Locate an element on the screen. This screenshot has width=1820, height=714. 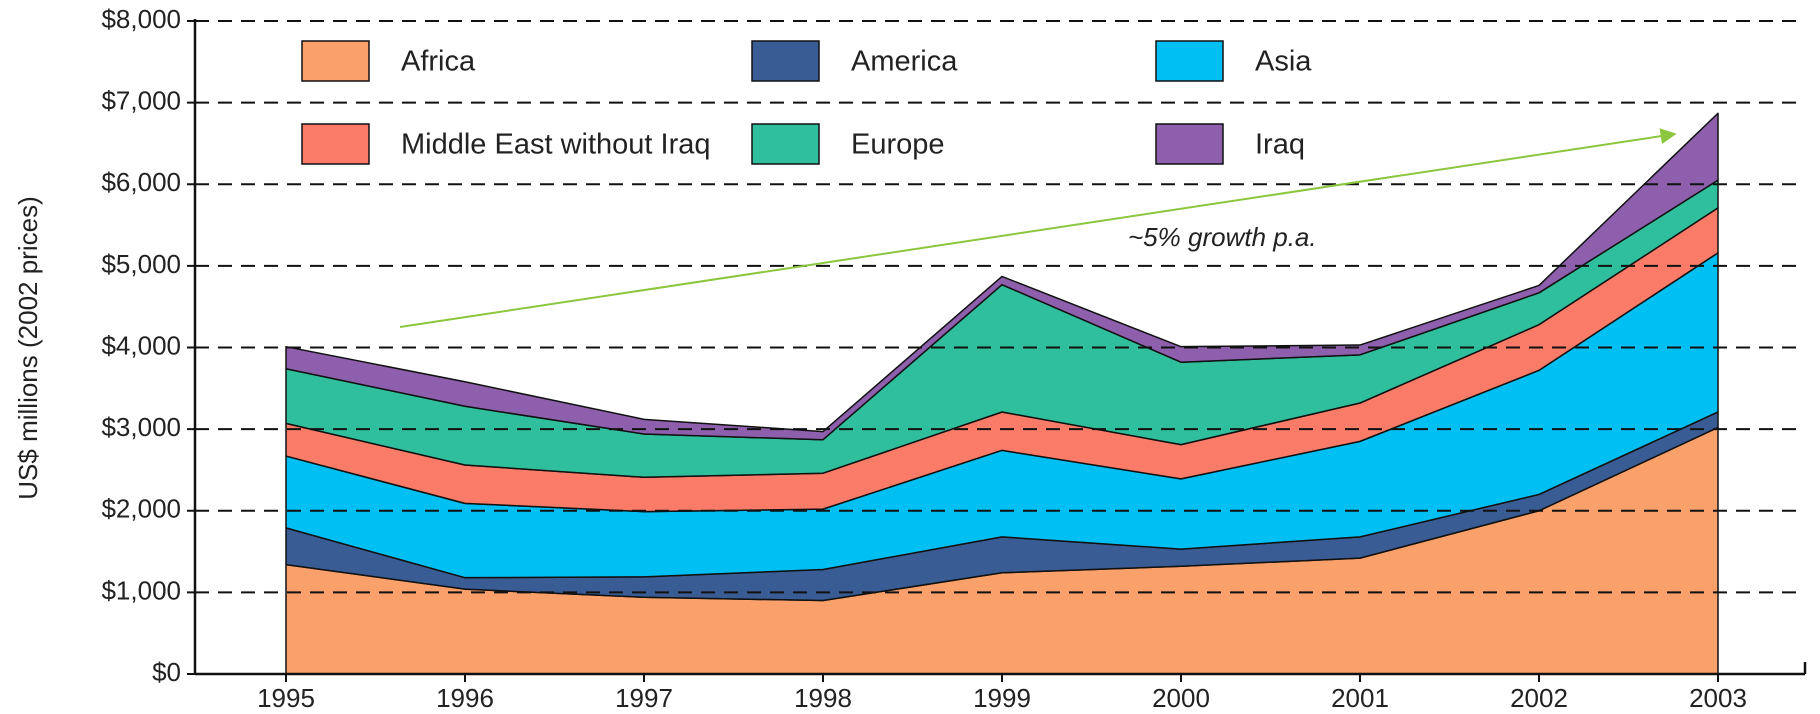
x-tick-label: 2003 is located at coordinates (1718, 698).